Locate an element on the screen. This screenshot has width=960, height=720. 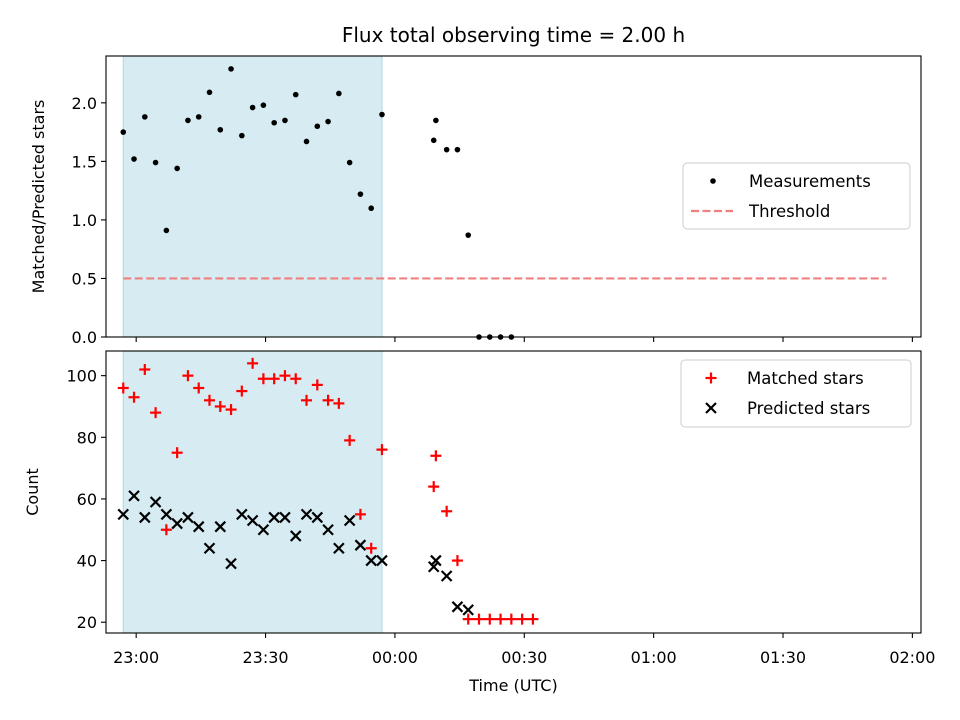
x-tick-label: 02:00 is located at coordinates (912, 657).